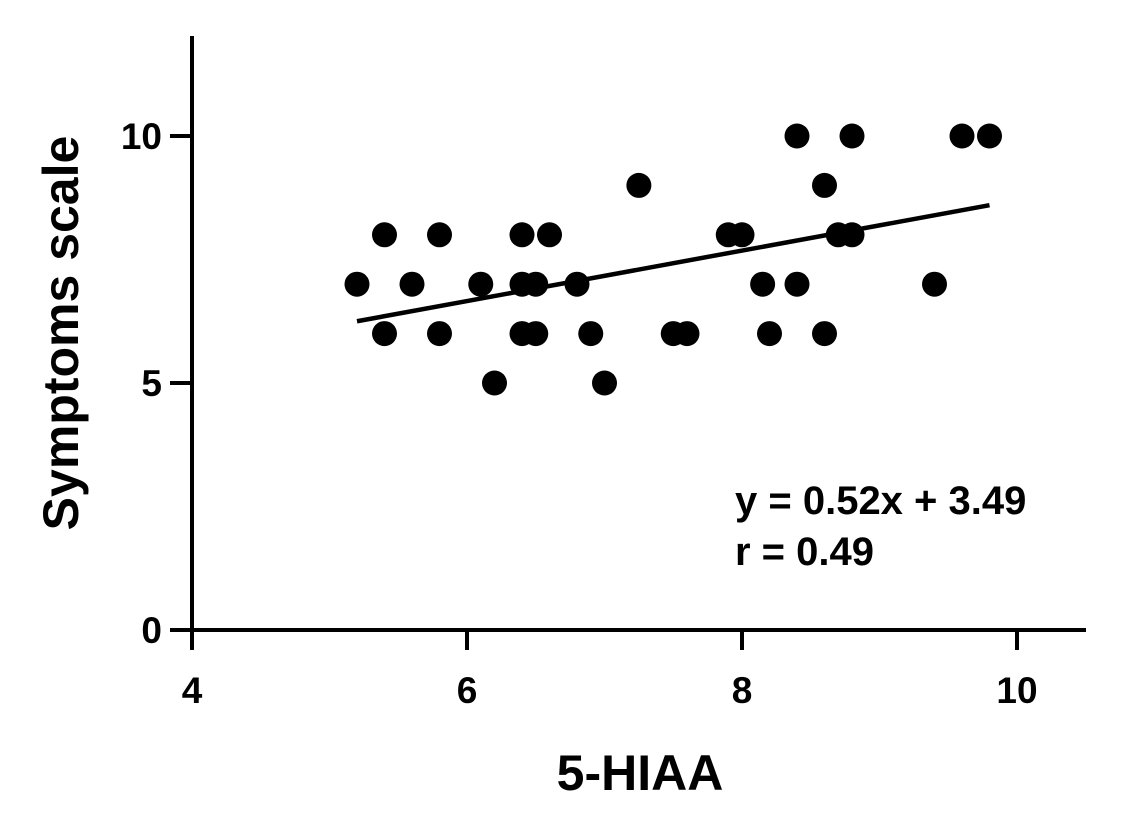  I want to click on x-tick-label: 8, so click(742, 690).